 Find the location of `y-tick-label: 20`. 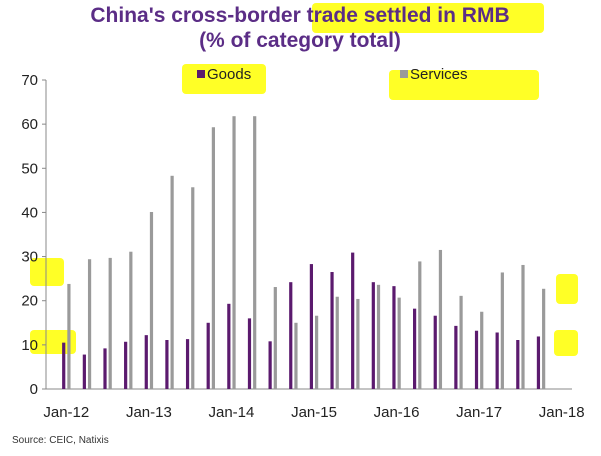

y-tick-label: 20 is located at coordinates (29, 301).